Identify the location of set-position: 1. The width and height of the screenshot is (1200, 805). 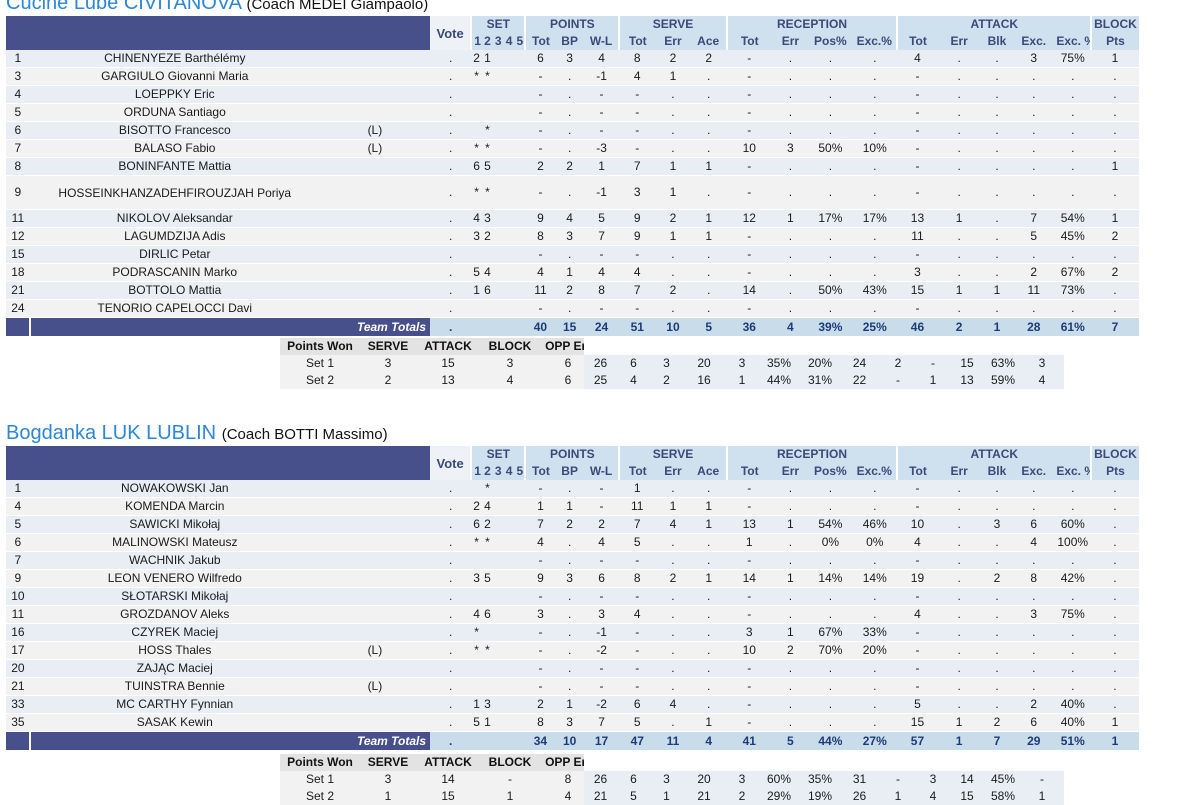
(476, 704).